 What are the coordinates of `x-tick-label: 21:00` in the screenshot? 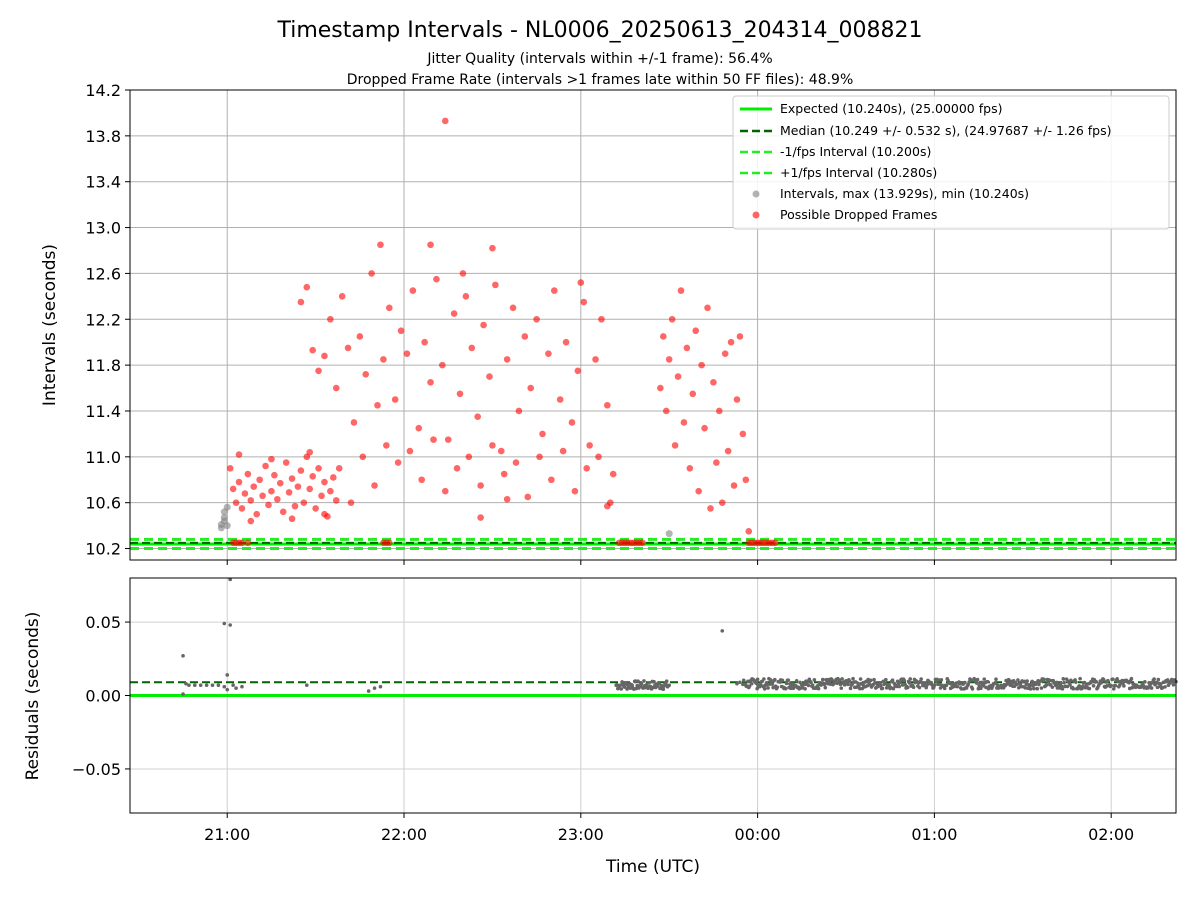 It's located at (227, 834).